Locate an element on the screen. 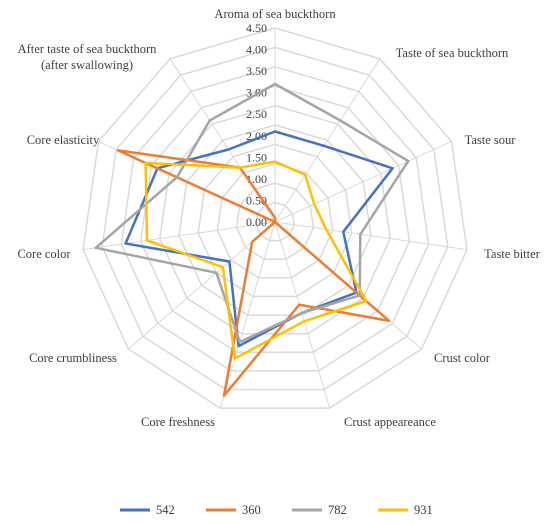  category-label: Taste sour is located at coordinates (491, 140).